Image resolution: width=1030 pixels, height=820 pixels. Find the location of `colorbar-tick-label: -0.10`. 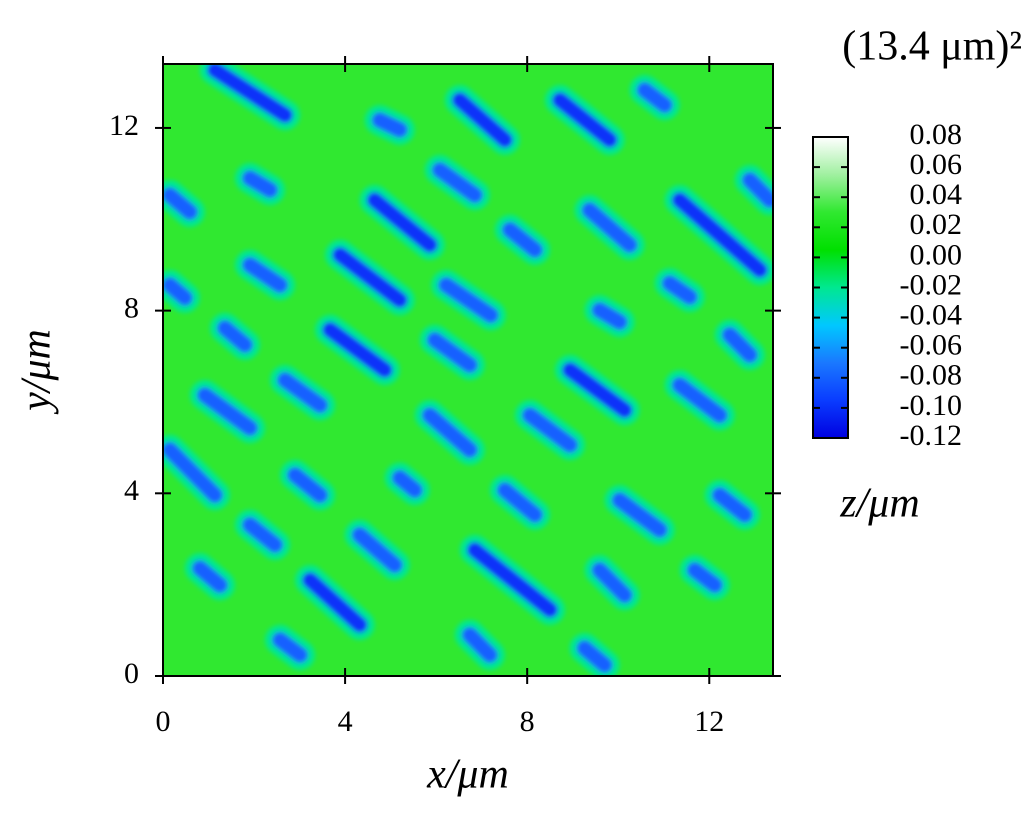

colorbar-tick-label: -0.10 is located at coordinates (931, 405).